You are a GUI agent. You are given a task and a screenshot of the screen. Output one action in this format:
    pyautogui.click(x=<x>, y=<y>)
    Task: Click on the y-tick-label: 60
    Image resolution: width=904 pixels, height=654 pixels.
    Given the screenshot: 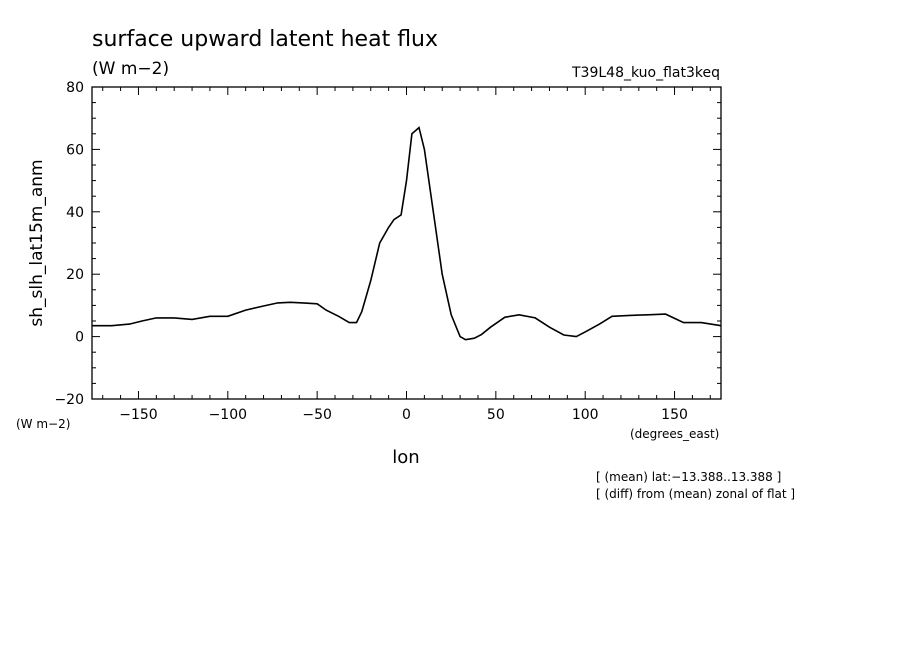 What is the action you would take?
    pyautogui.click(x=75, y=150)
    